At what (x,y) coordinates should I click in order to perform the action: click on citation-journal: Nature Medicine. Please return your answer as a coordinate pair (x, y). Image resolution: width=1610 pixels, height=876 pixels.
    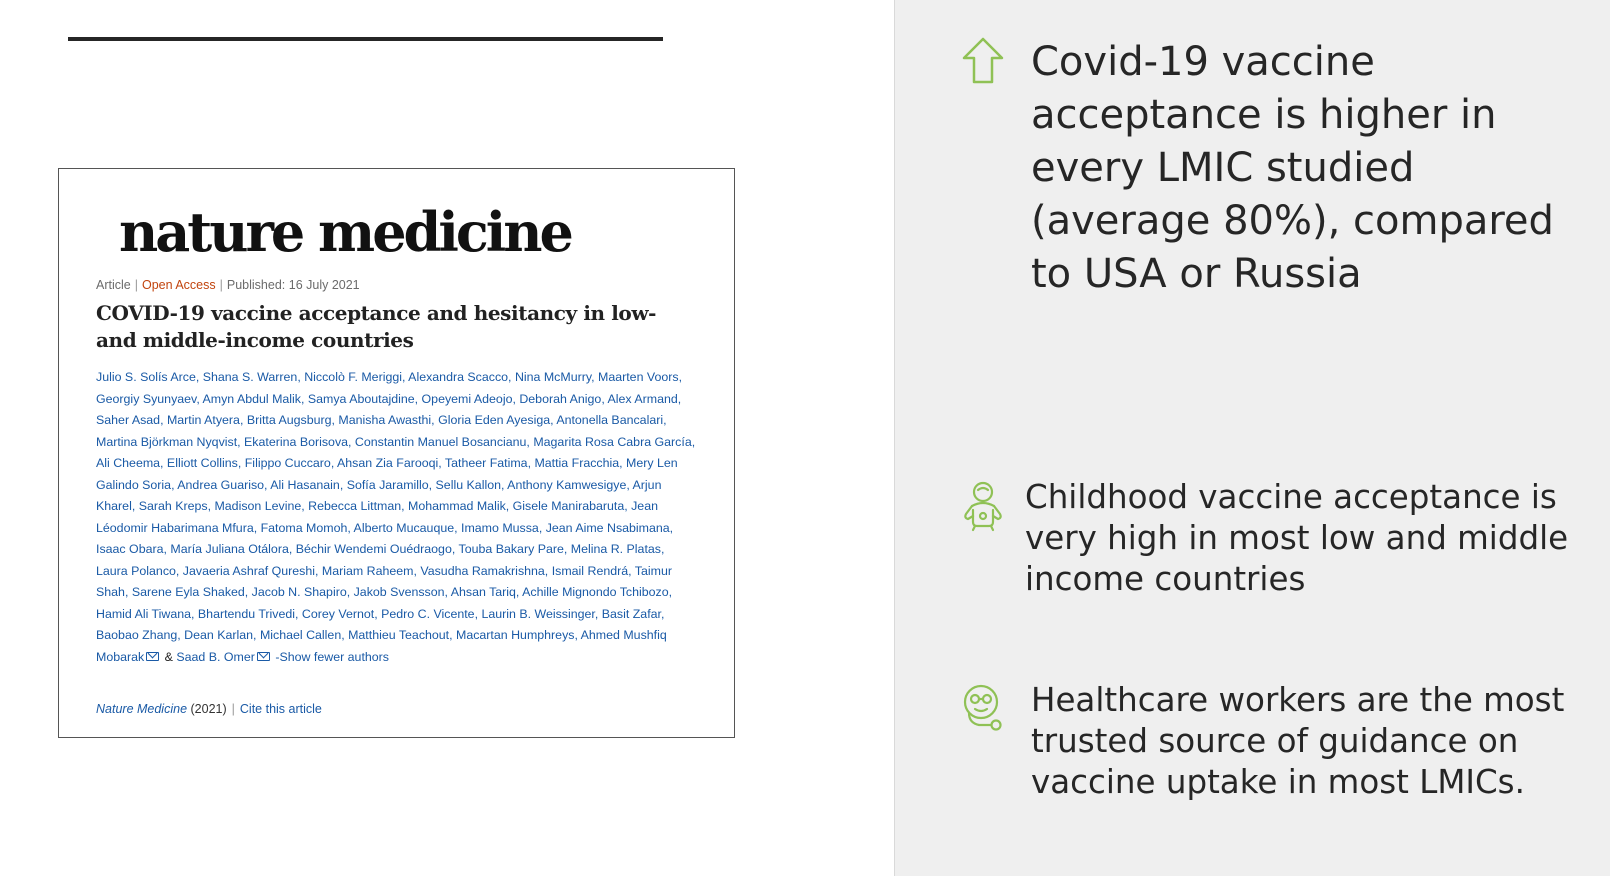
    Looking at the image, I should click on (142, 709).